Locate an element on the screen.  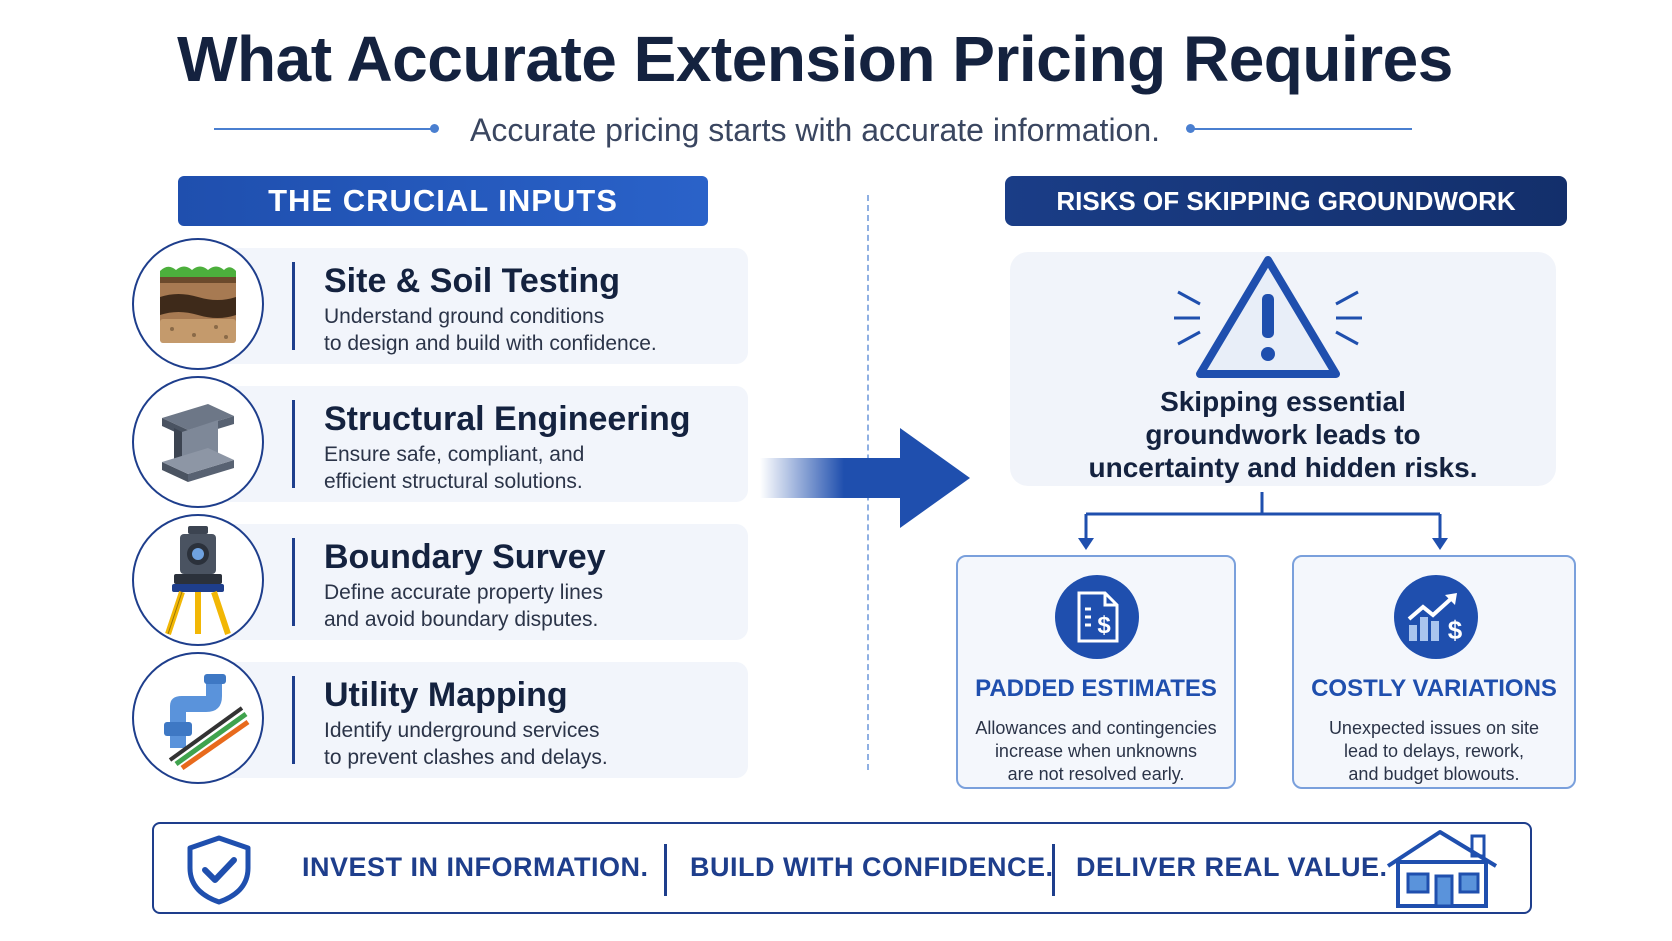
input-title: Utility Mapping is located at coordinates (446, 695).